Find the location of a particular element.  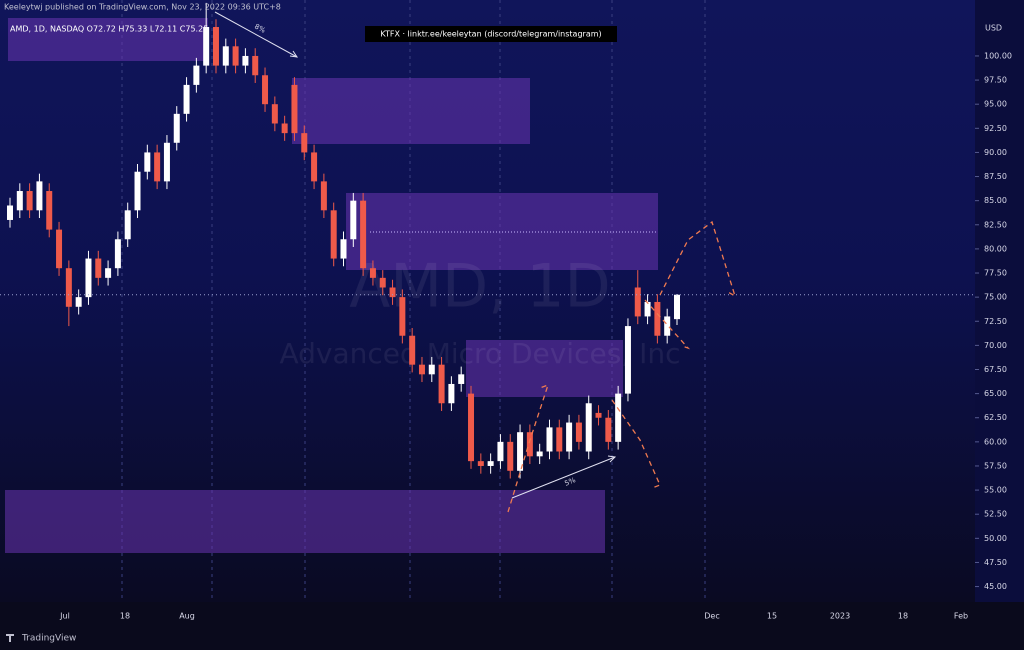

time-axis is located at coordinates (512, 626).